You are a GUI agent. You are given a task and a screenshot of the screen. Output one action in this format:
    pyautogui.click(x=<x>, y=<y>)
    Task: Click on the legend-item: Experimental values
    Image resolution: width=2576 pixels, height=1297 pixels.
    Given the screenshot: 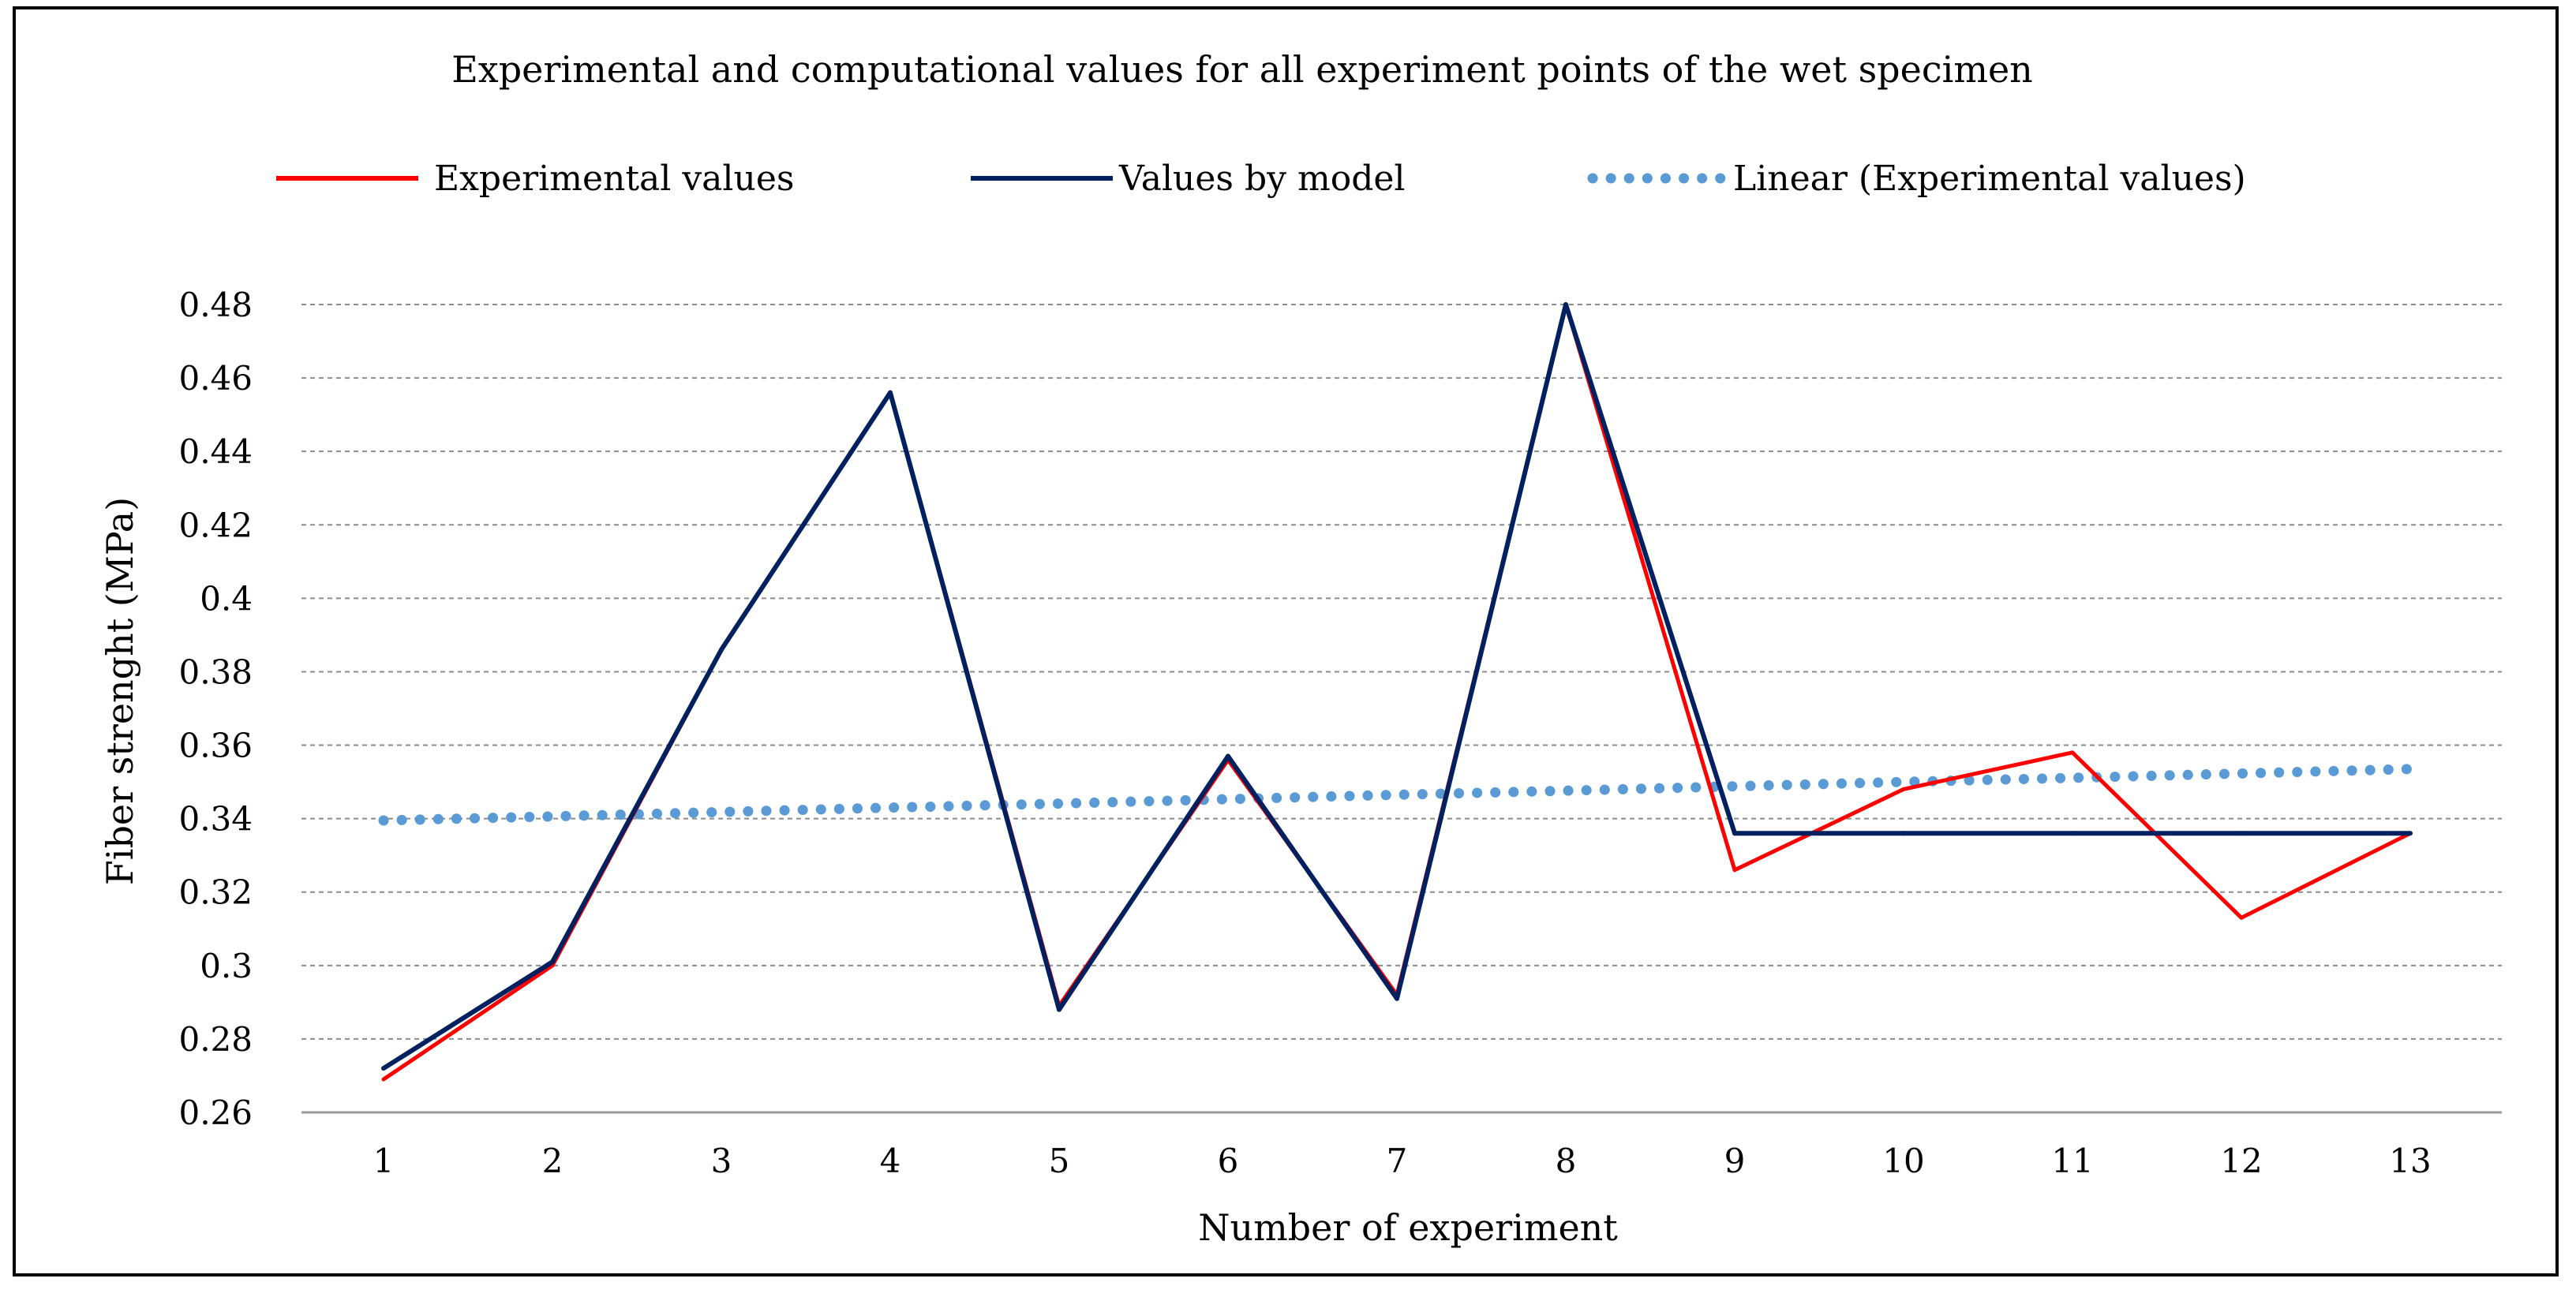 What is the action you would take?
    pyautogui.click(x=535, y=179)
    